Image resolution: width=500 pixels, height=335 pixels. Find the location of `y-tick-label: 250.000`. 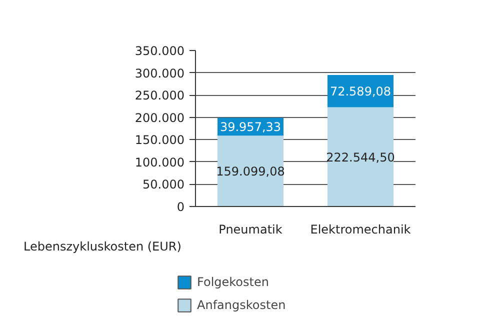

y-tick-label: 250.000 is located at coordinates (159, 95).